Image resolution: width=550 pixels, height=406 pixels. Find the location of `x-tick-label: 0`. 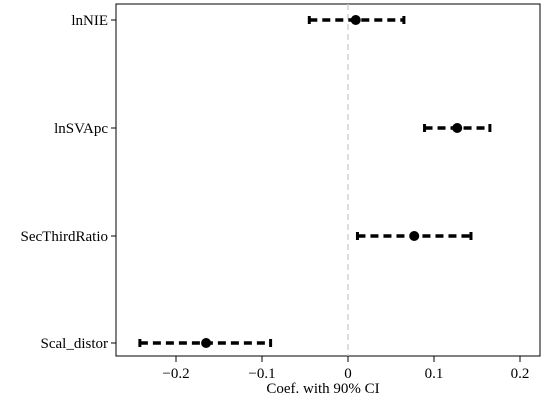

x-tick-label: 0 is located at coordinates (348, 374).